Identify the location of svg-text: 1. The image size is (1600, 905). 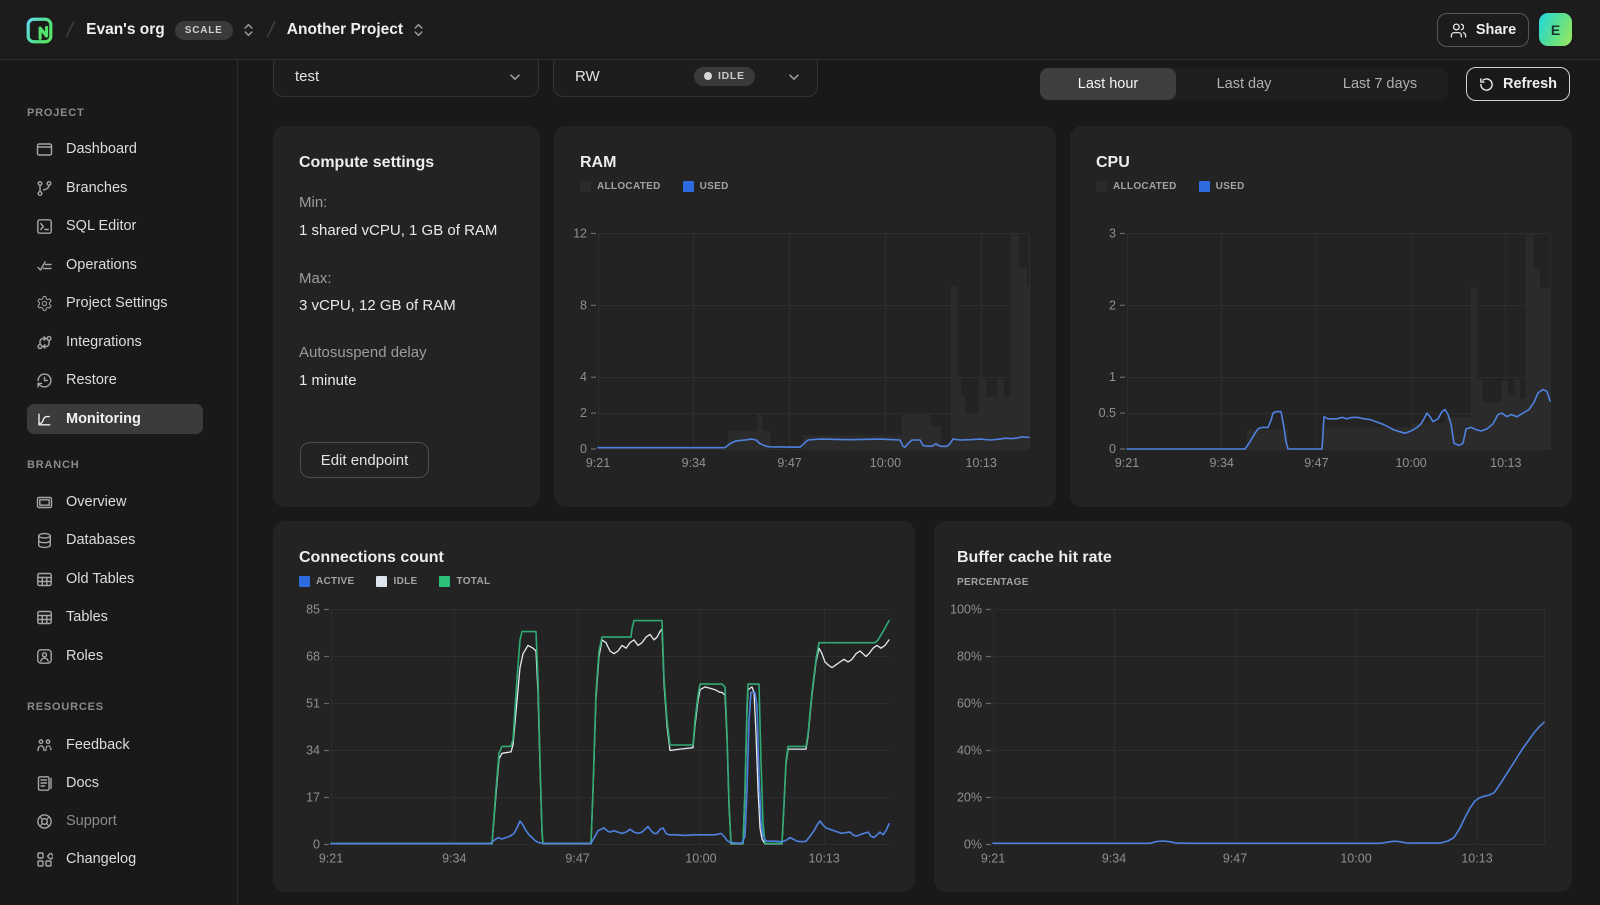
(1112, 377).